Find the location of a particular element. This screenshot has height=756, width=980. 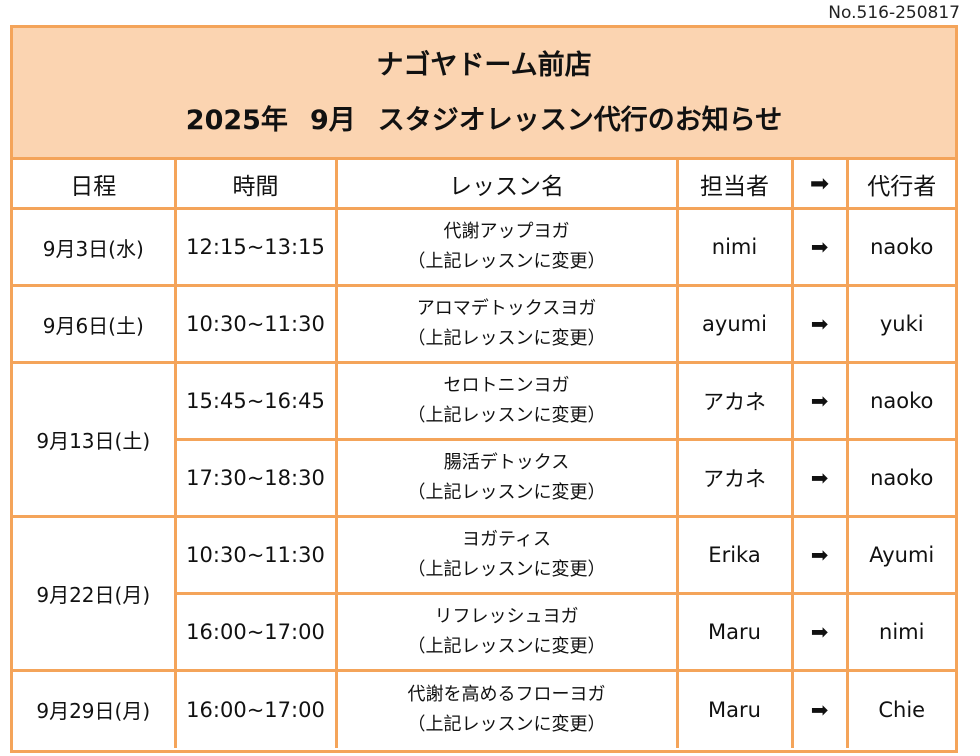

column-header-time: 時間 is located at coordinates (255, 185).